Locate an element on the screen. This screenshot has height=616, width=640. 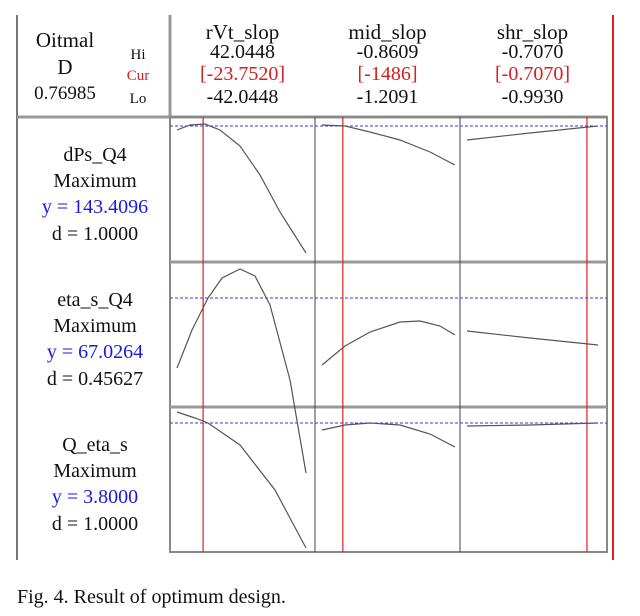
factor-lo: -1.2091 is located at coordinates (387, 97).